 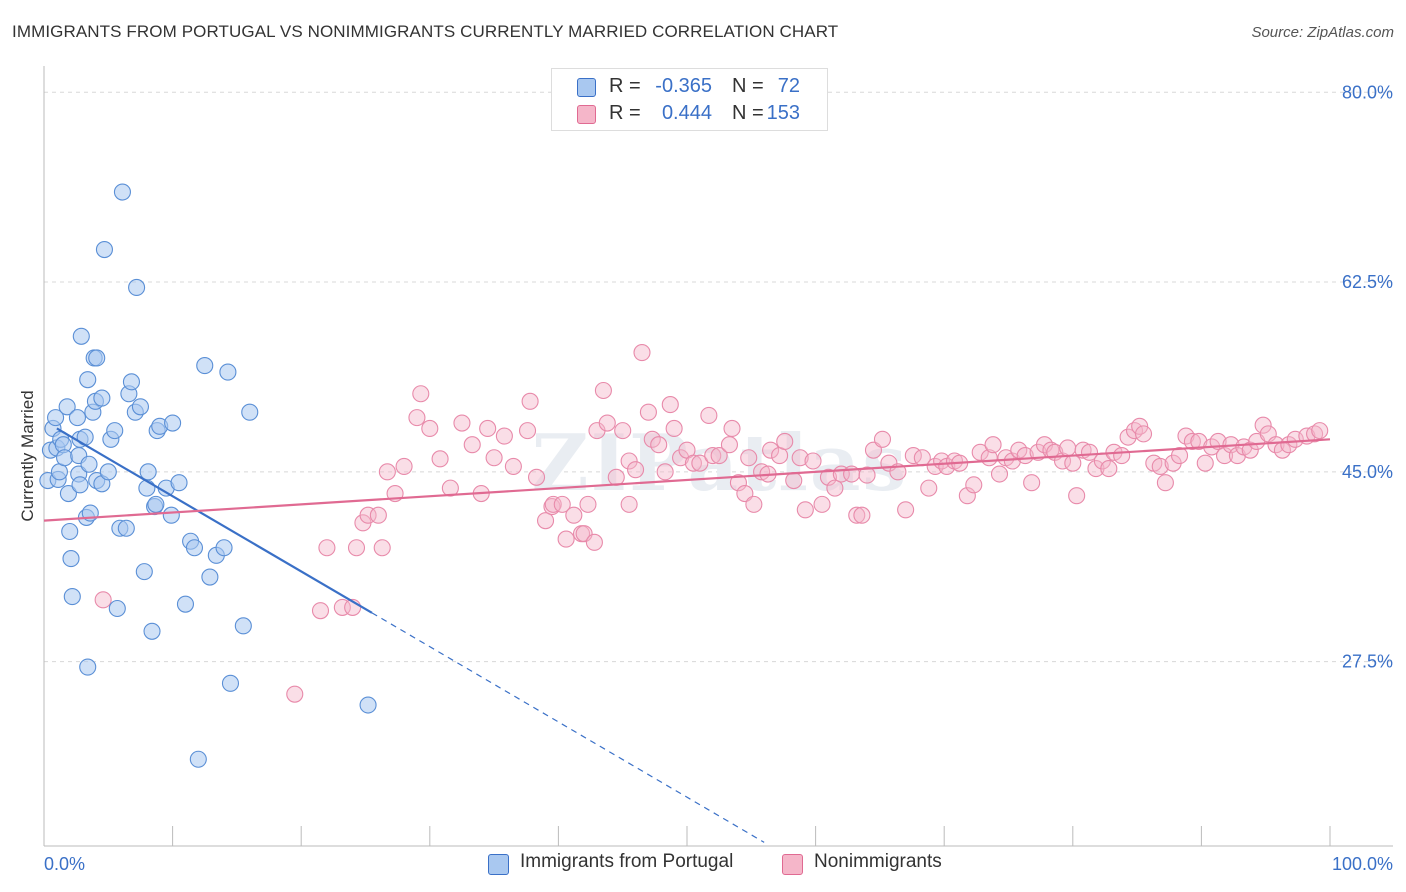 I want to click on r-value-nonimmigrants: 0.444, so click(x=686, y=113).